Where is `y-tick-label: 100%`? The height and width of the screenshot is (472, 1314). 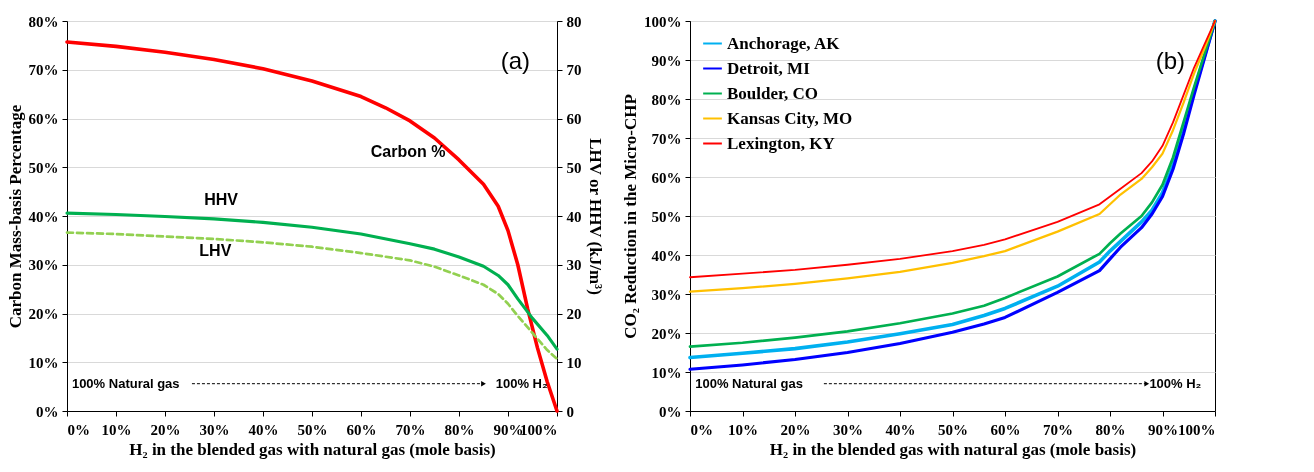
y-tick-label: 100% is located at coordinates (663, 21).